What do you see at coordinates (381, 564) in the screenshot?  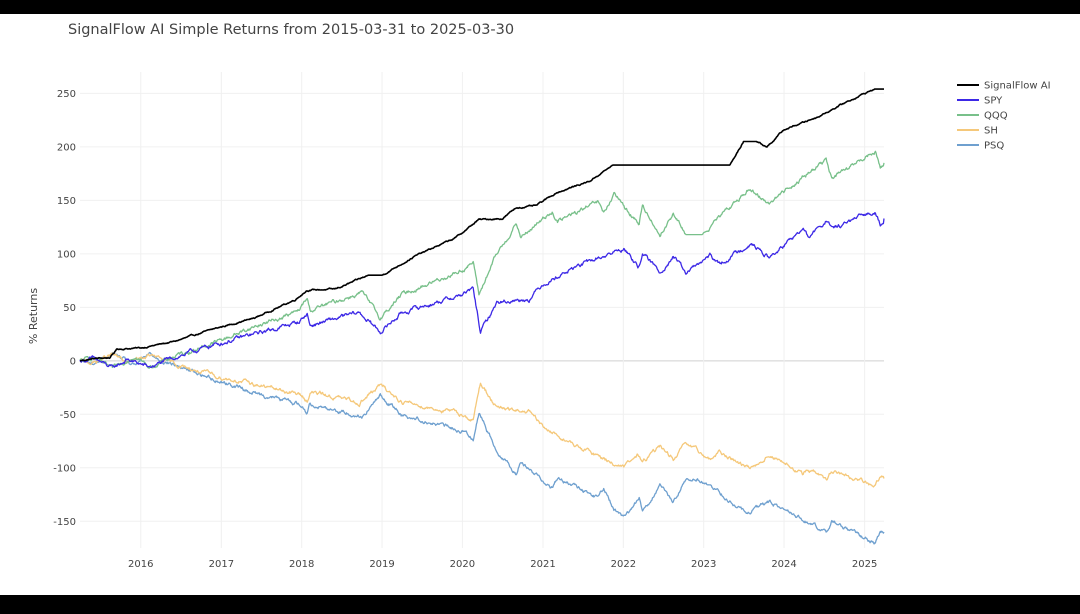 I see `x-tick-label: 2019` at bounding box center [381, 564].